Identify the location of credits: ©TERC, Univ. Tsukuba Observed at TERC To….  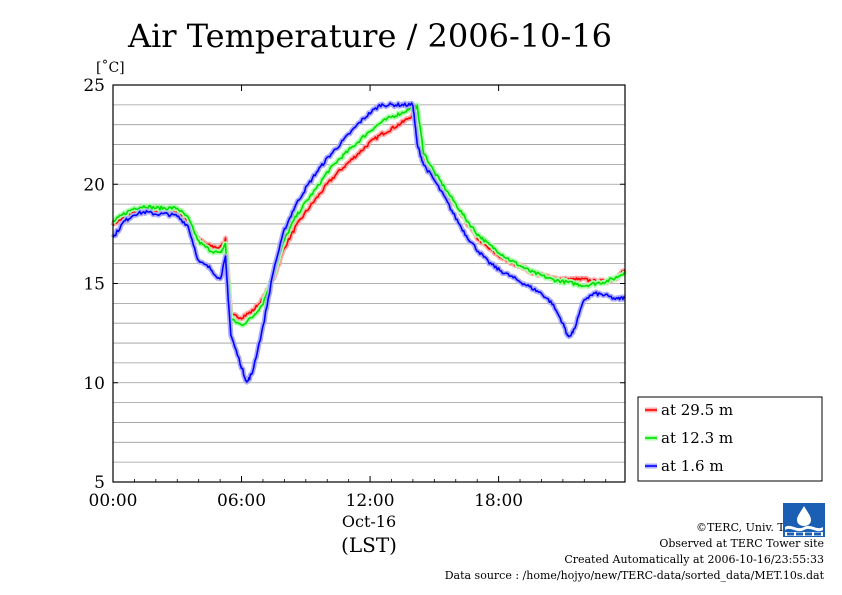
(634, 552).